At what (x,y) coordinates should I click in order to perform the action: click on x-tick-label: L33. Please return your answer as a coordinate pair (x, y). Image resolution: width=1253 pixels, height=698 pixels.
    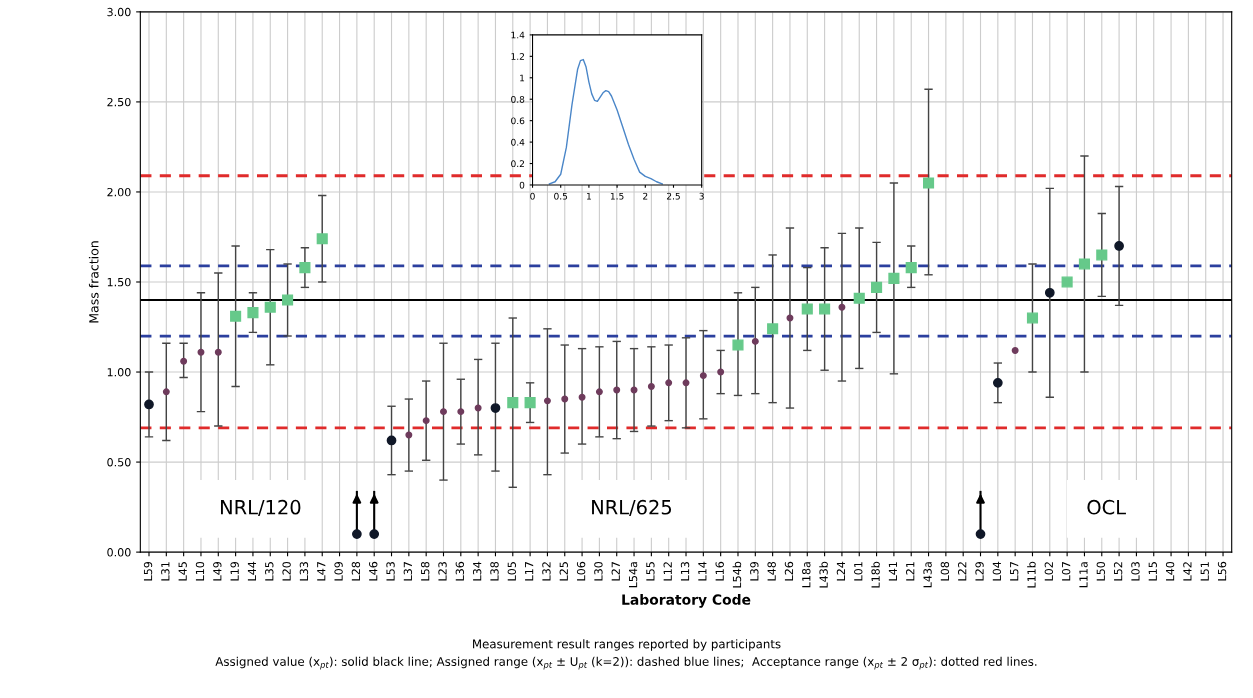
    Looking at the image, I should click on (304, 571).